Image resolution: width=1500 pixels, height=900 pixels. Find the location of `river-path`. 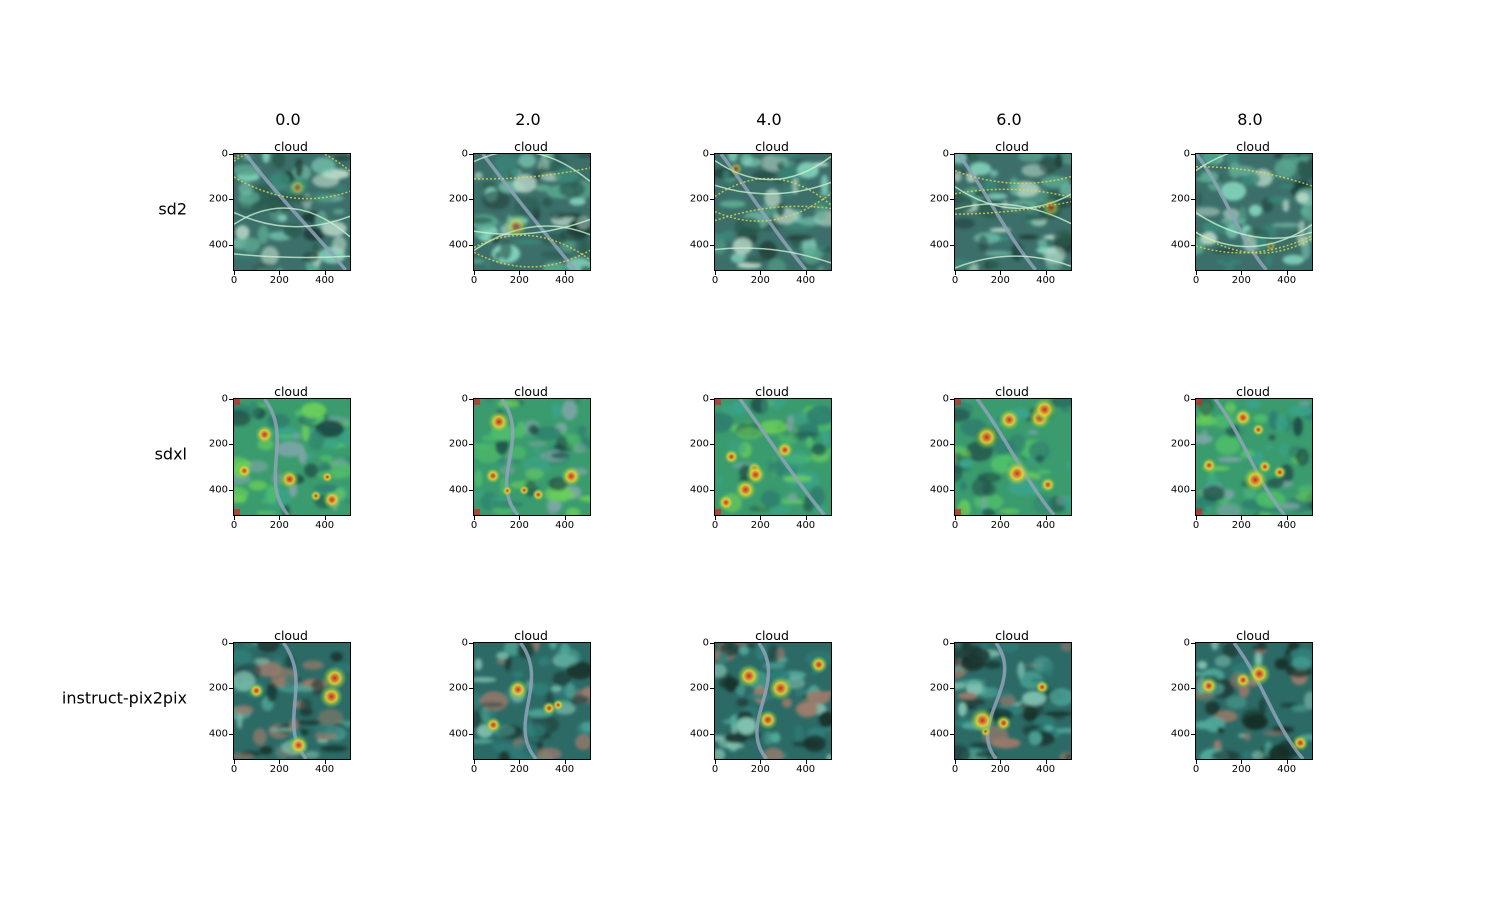

river-path is located at coordinates (276, 457).